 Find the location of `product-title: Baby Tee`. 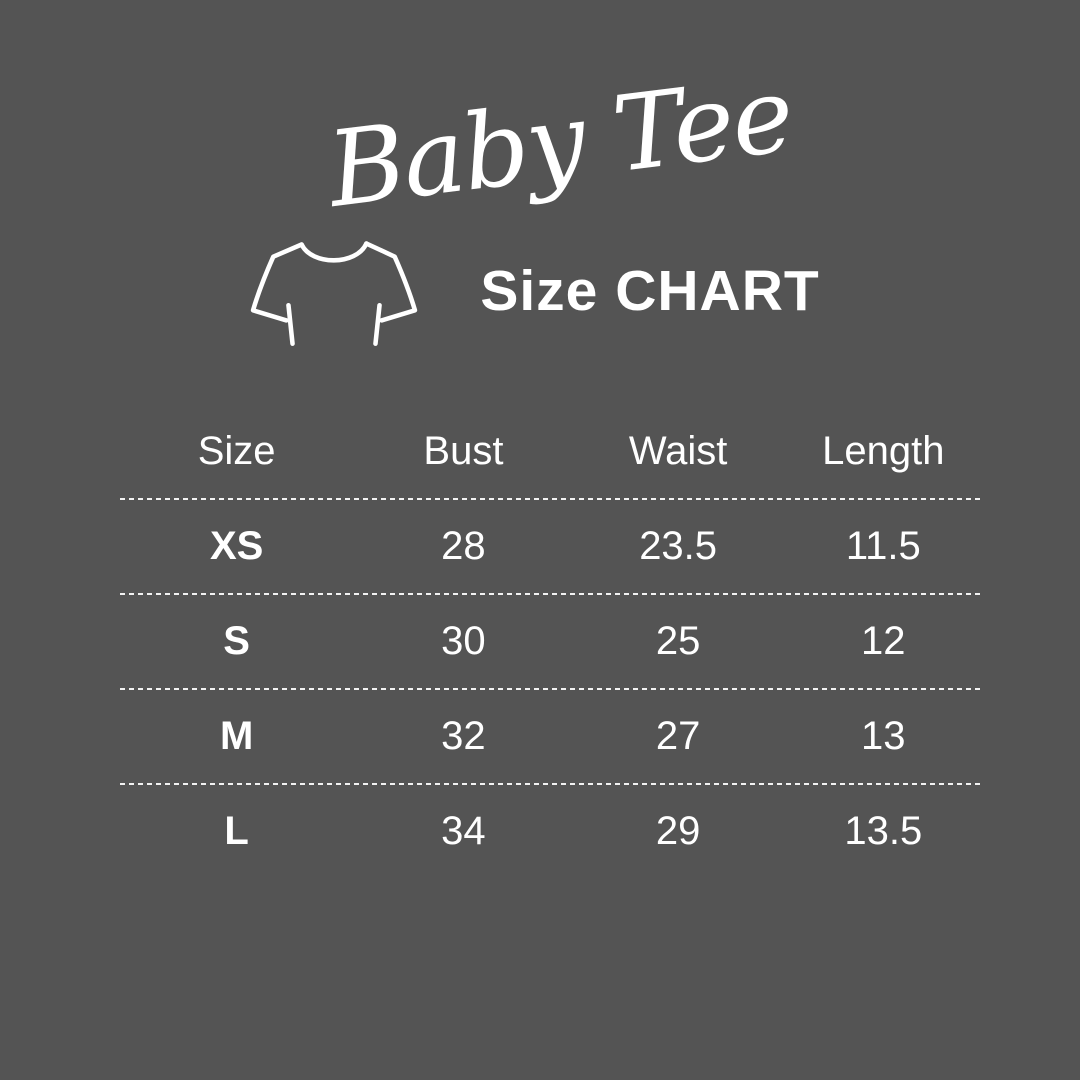

product-title: Baby Tee is located at coordinates (560, 142).